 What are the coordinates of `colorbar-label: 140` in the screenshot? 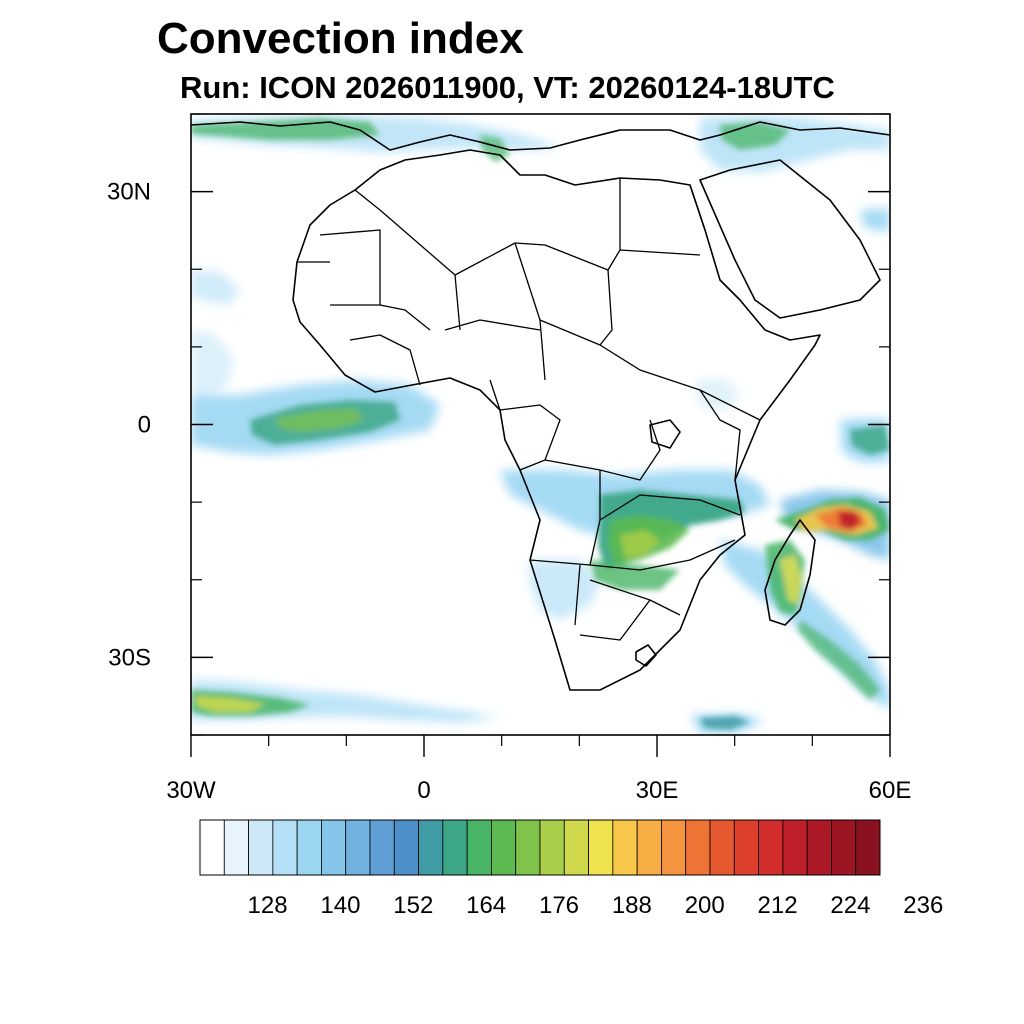 It's located at (340, 905).